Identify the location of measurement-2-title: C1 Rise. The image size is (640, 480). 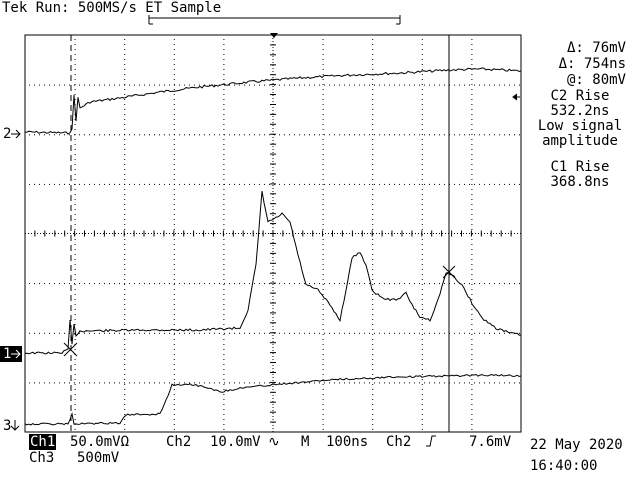
(580, 167).